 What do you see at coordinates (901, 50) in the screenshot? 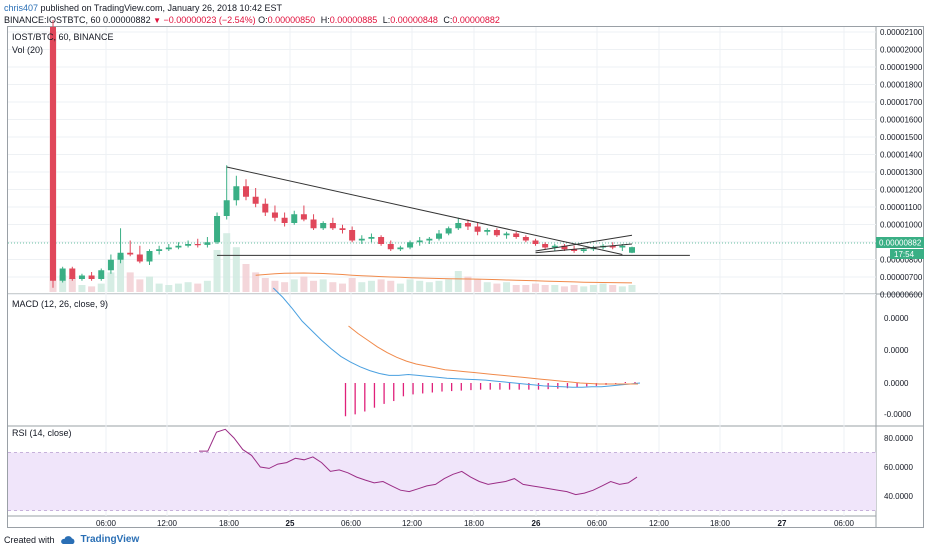
I see `price-tick-label: 0.00002000` at bounding box center [901, 50].